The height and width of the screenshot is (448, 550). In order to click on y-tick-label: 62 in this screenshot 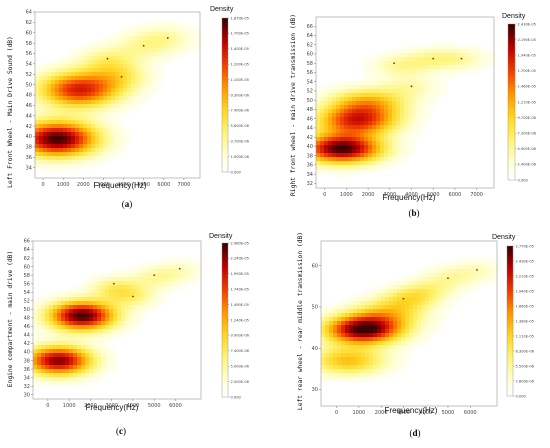, I will do `click(29, 23)`.